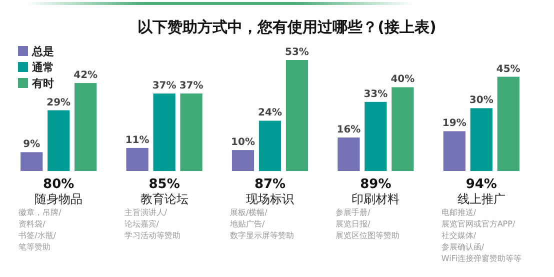 The width and height of the screenshot is (554, 277). I want to click on x-tick-label: 现场标识, so click(270, 199).